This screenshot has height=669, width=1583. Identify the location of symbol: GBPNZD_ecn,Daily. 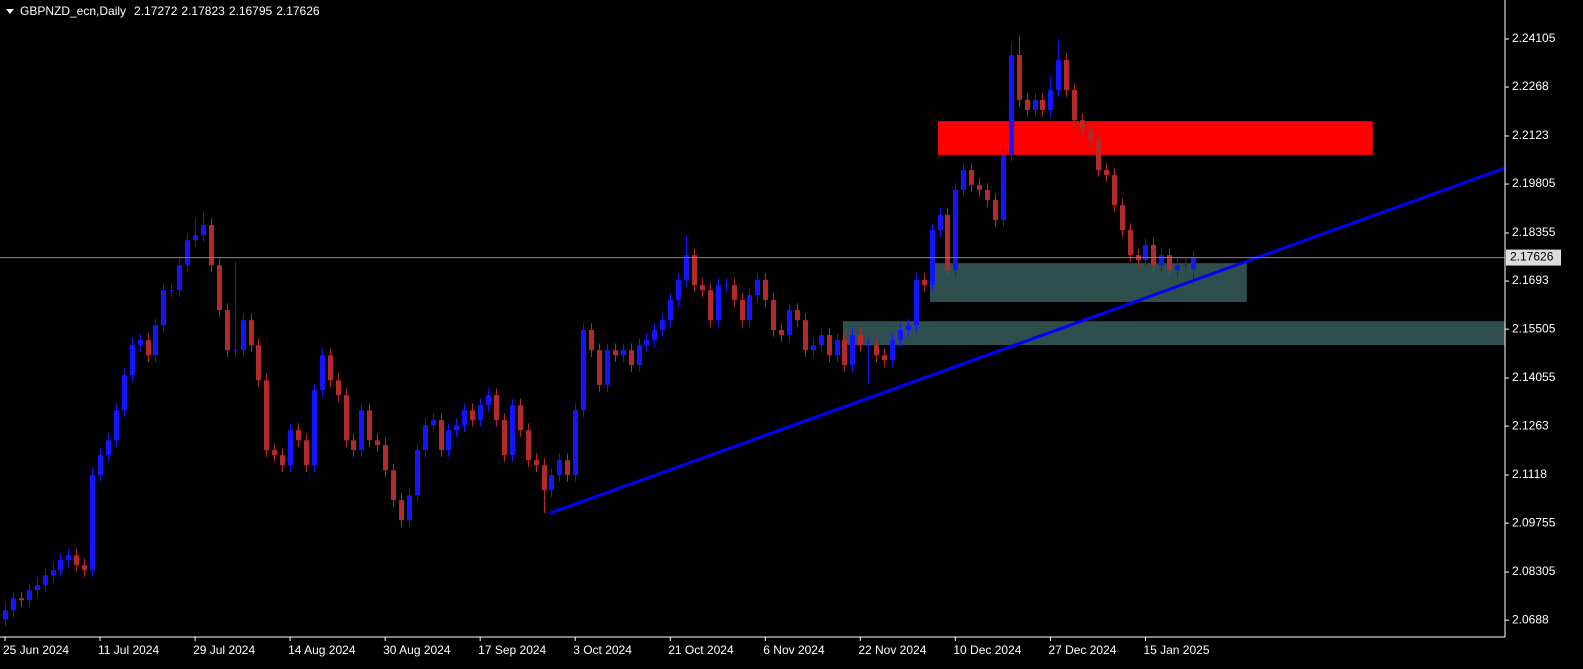
(73, 11).